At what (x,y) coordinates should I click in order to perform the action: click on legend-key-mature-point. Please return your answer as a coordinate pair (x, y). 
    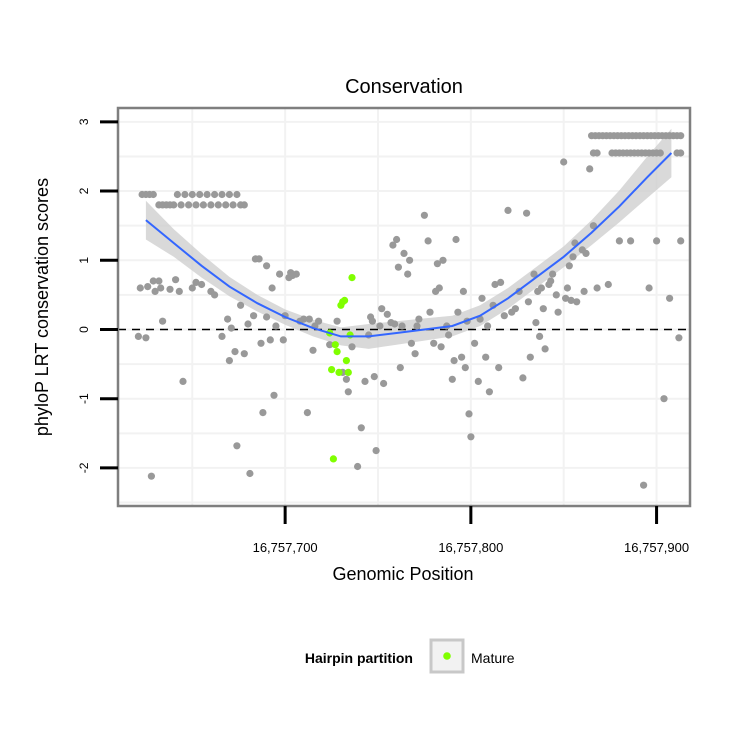
    Looking at the image, I should click on (447, 656).